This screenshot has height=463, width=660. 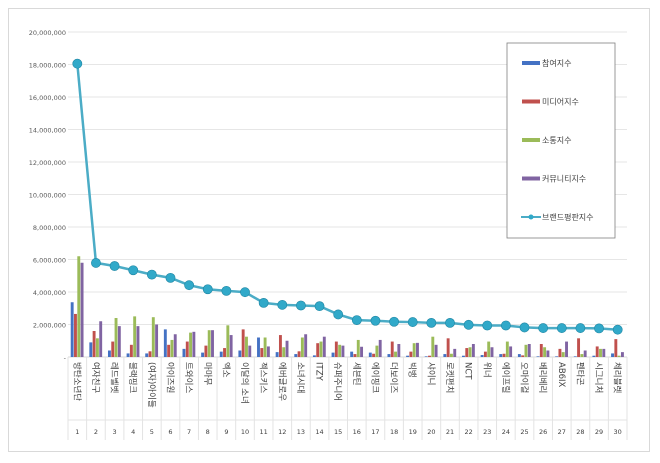 I want to click on rank-label: 2, so click(x=96, y=432).